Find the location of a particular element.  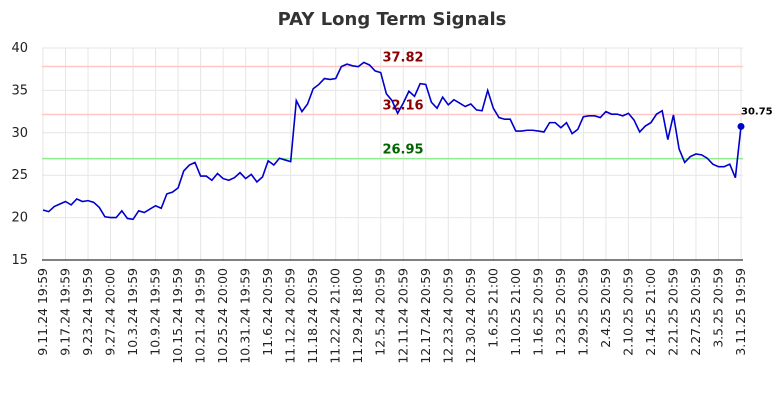

y-tick-label: 35 is located at coordinates (19, 90).